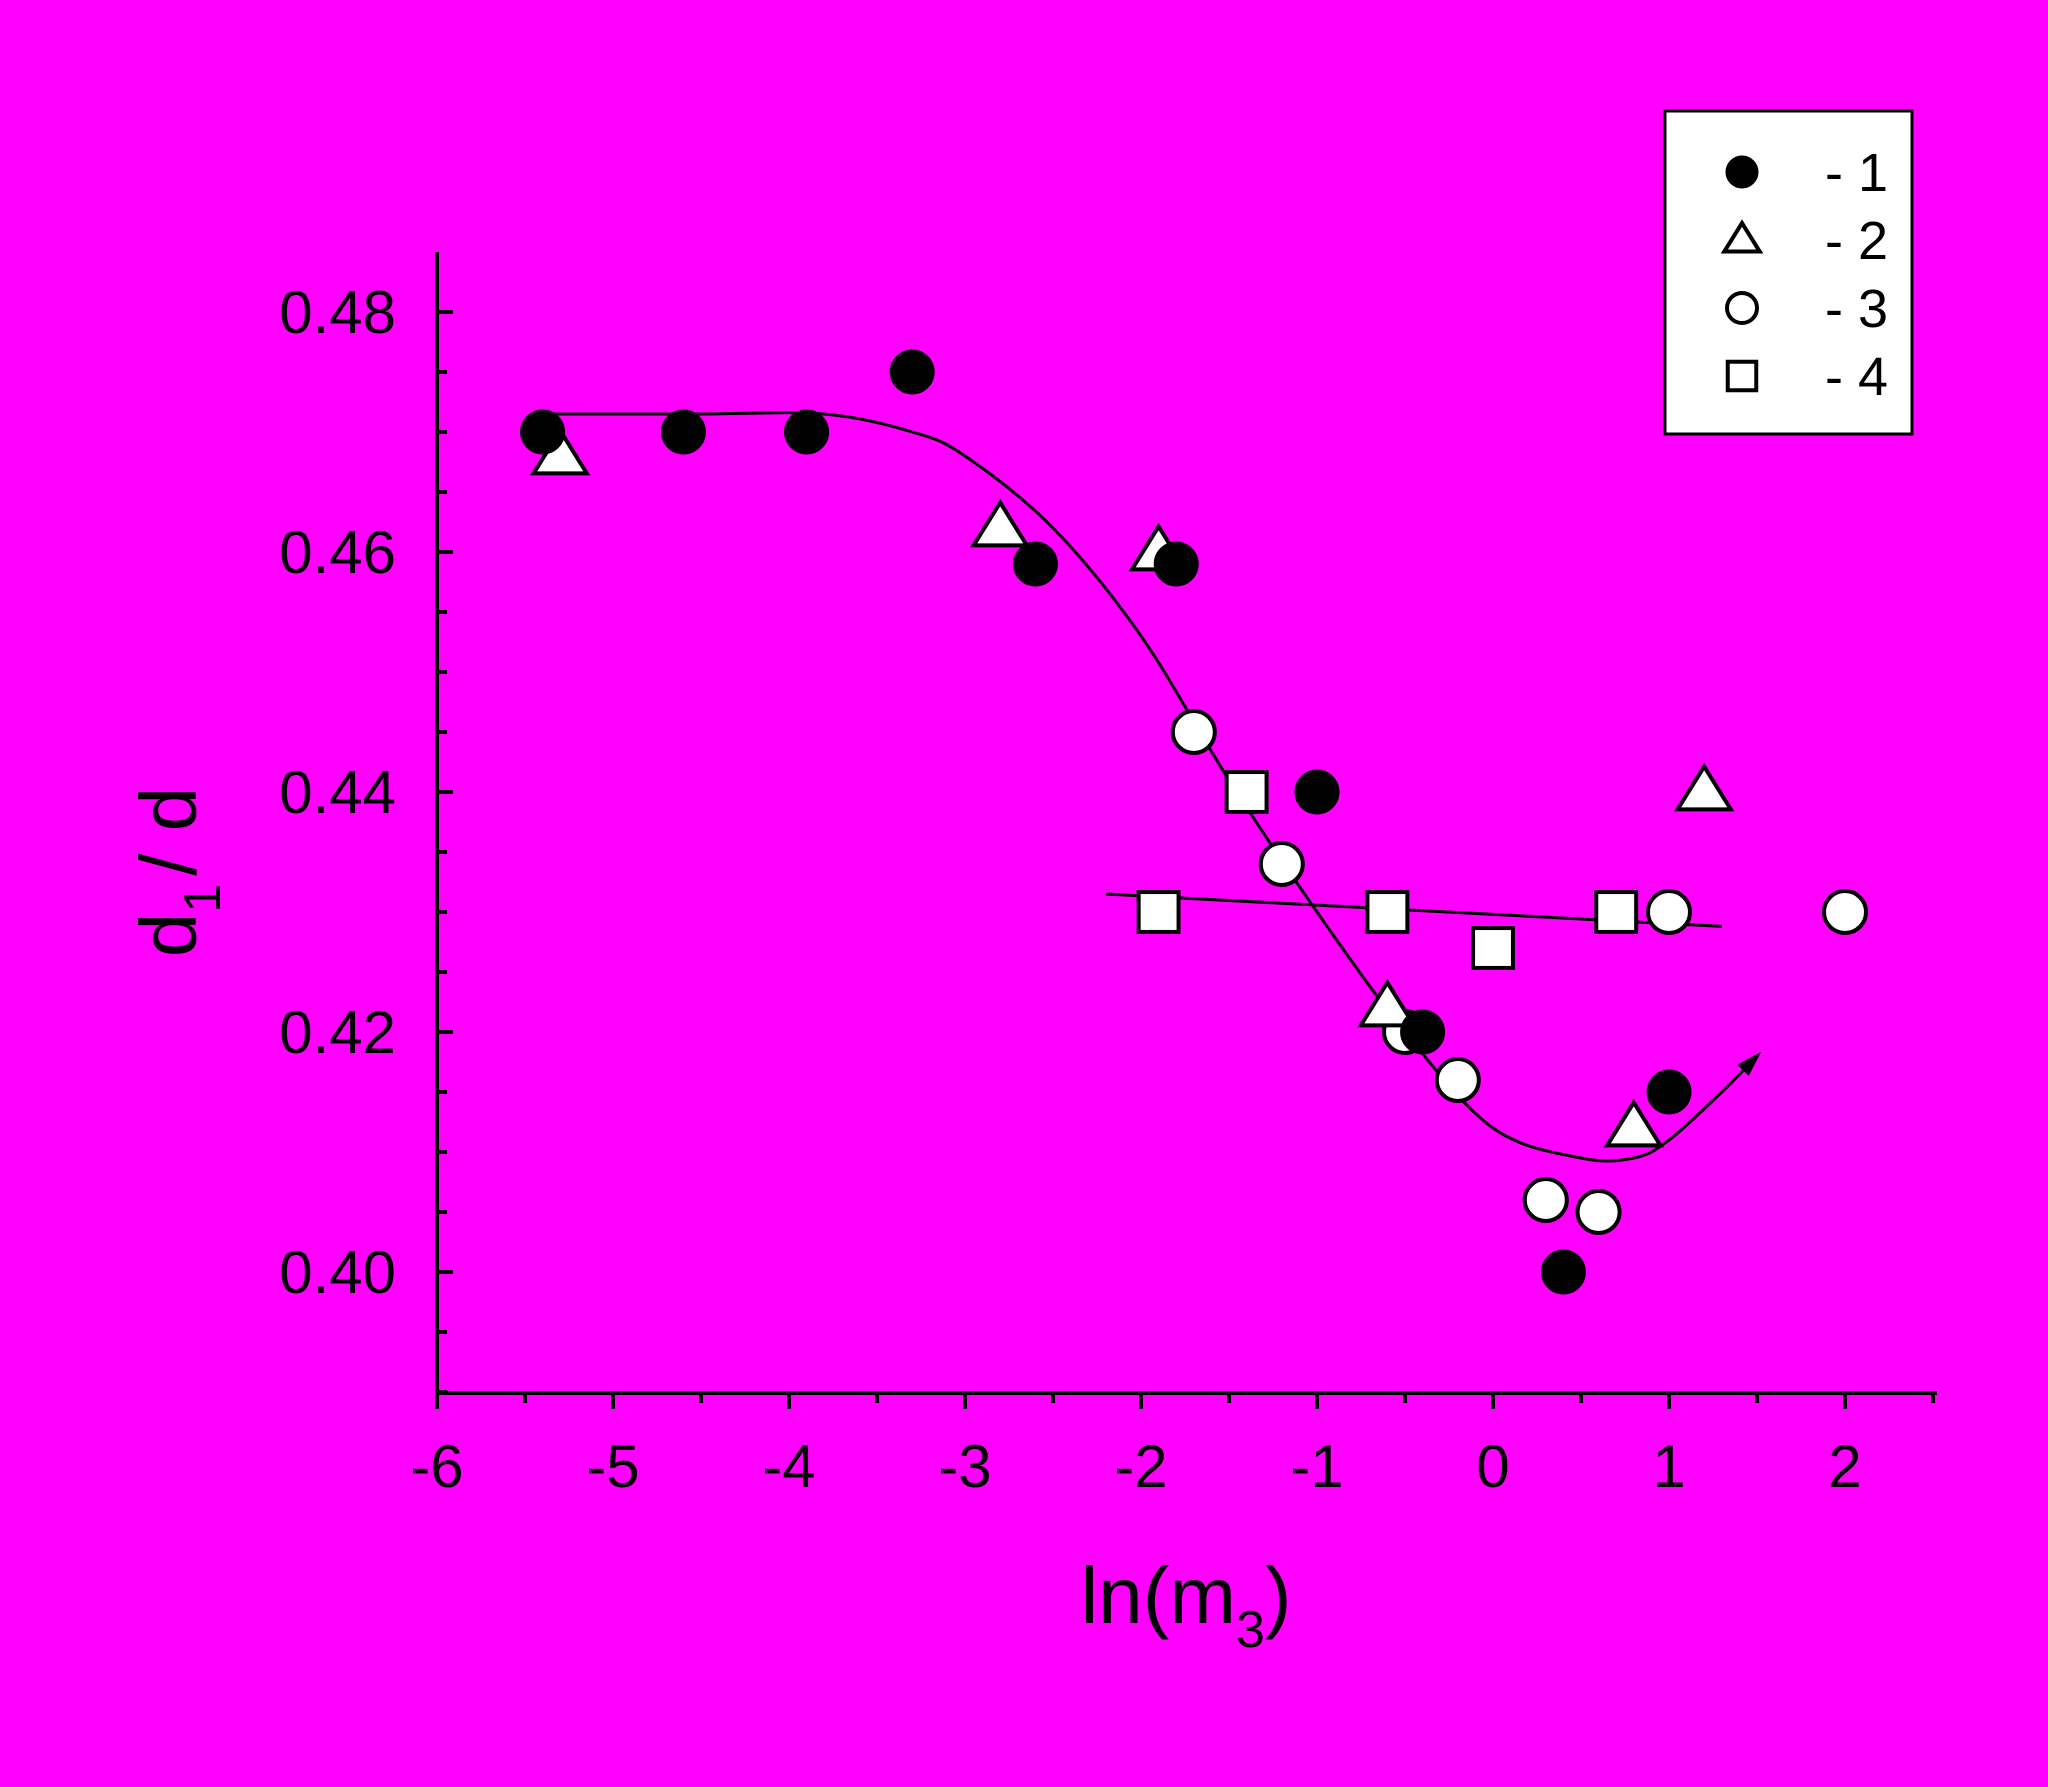  I want to click on x-tick-label: -1, so click(1316, 1466).